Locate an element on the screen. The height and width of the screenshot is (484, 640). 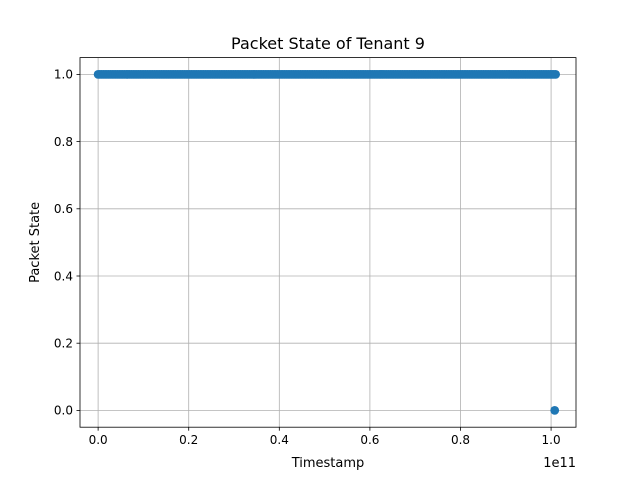
y-tick-label: 0.8 is located at coordinates (63, 142).